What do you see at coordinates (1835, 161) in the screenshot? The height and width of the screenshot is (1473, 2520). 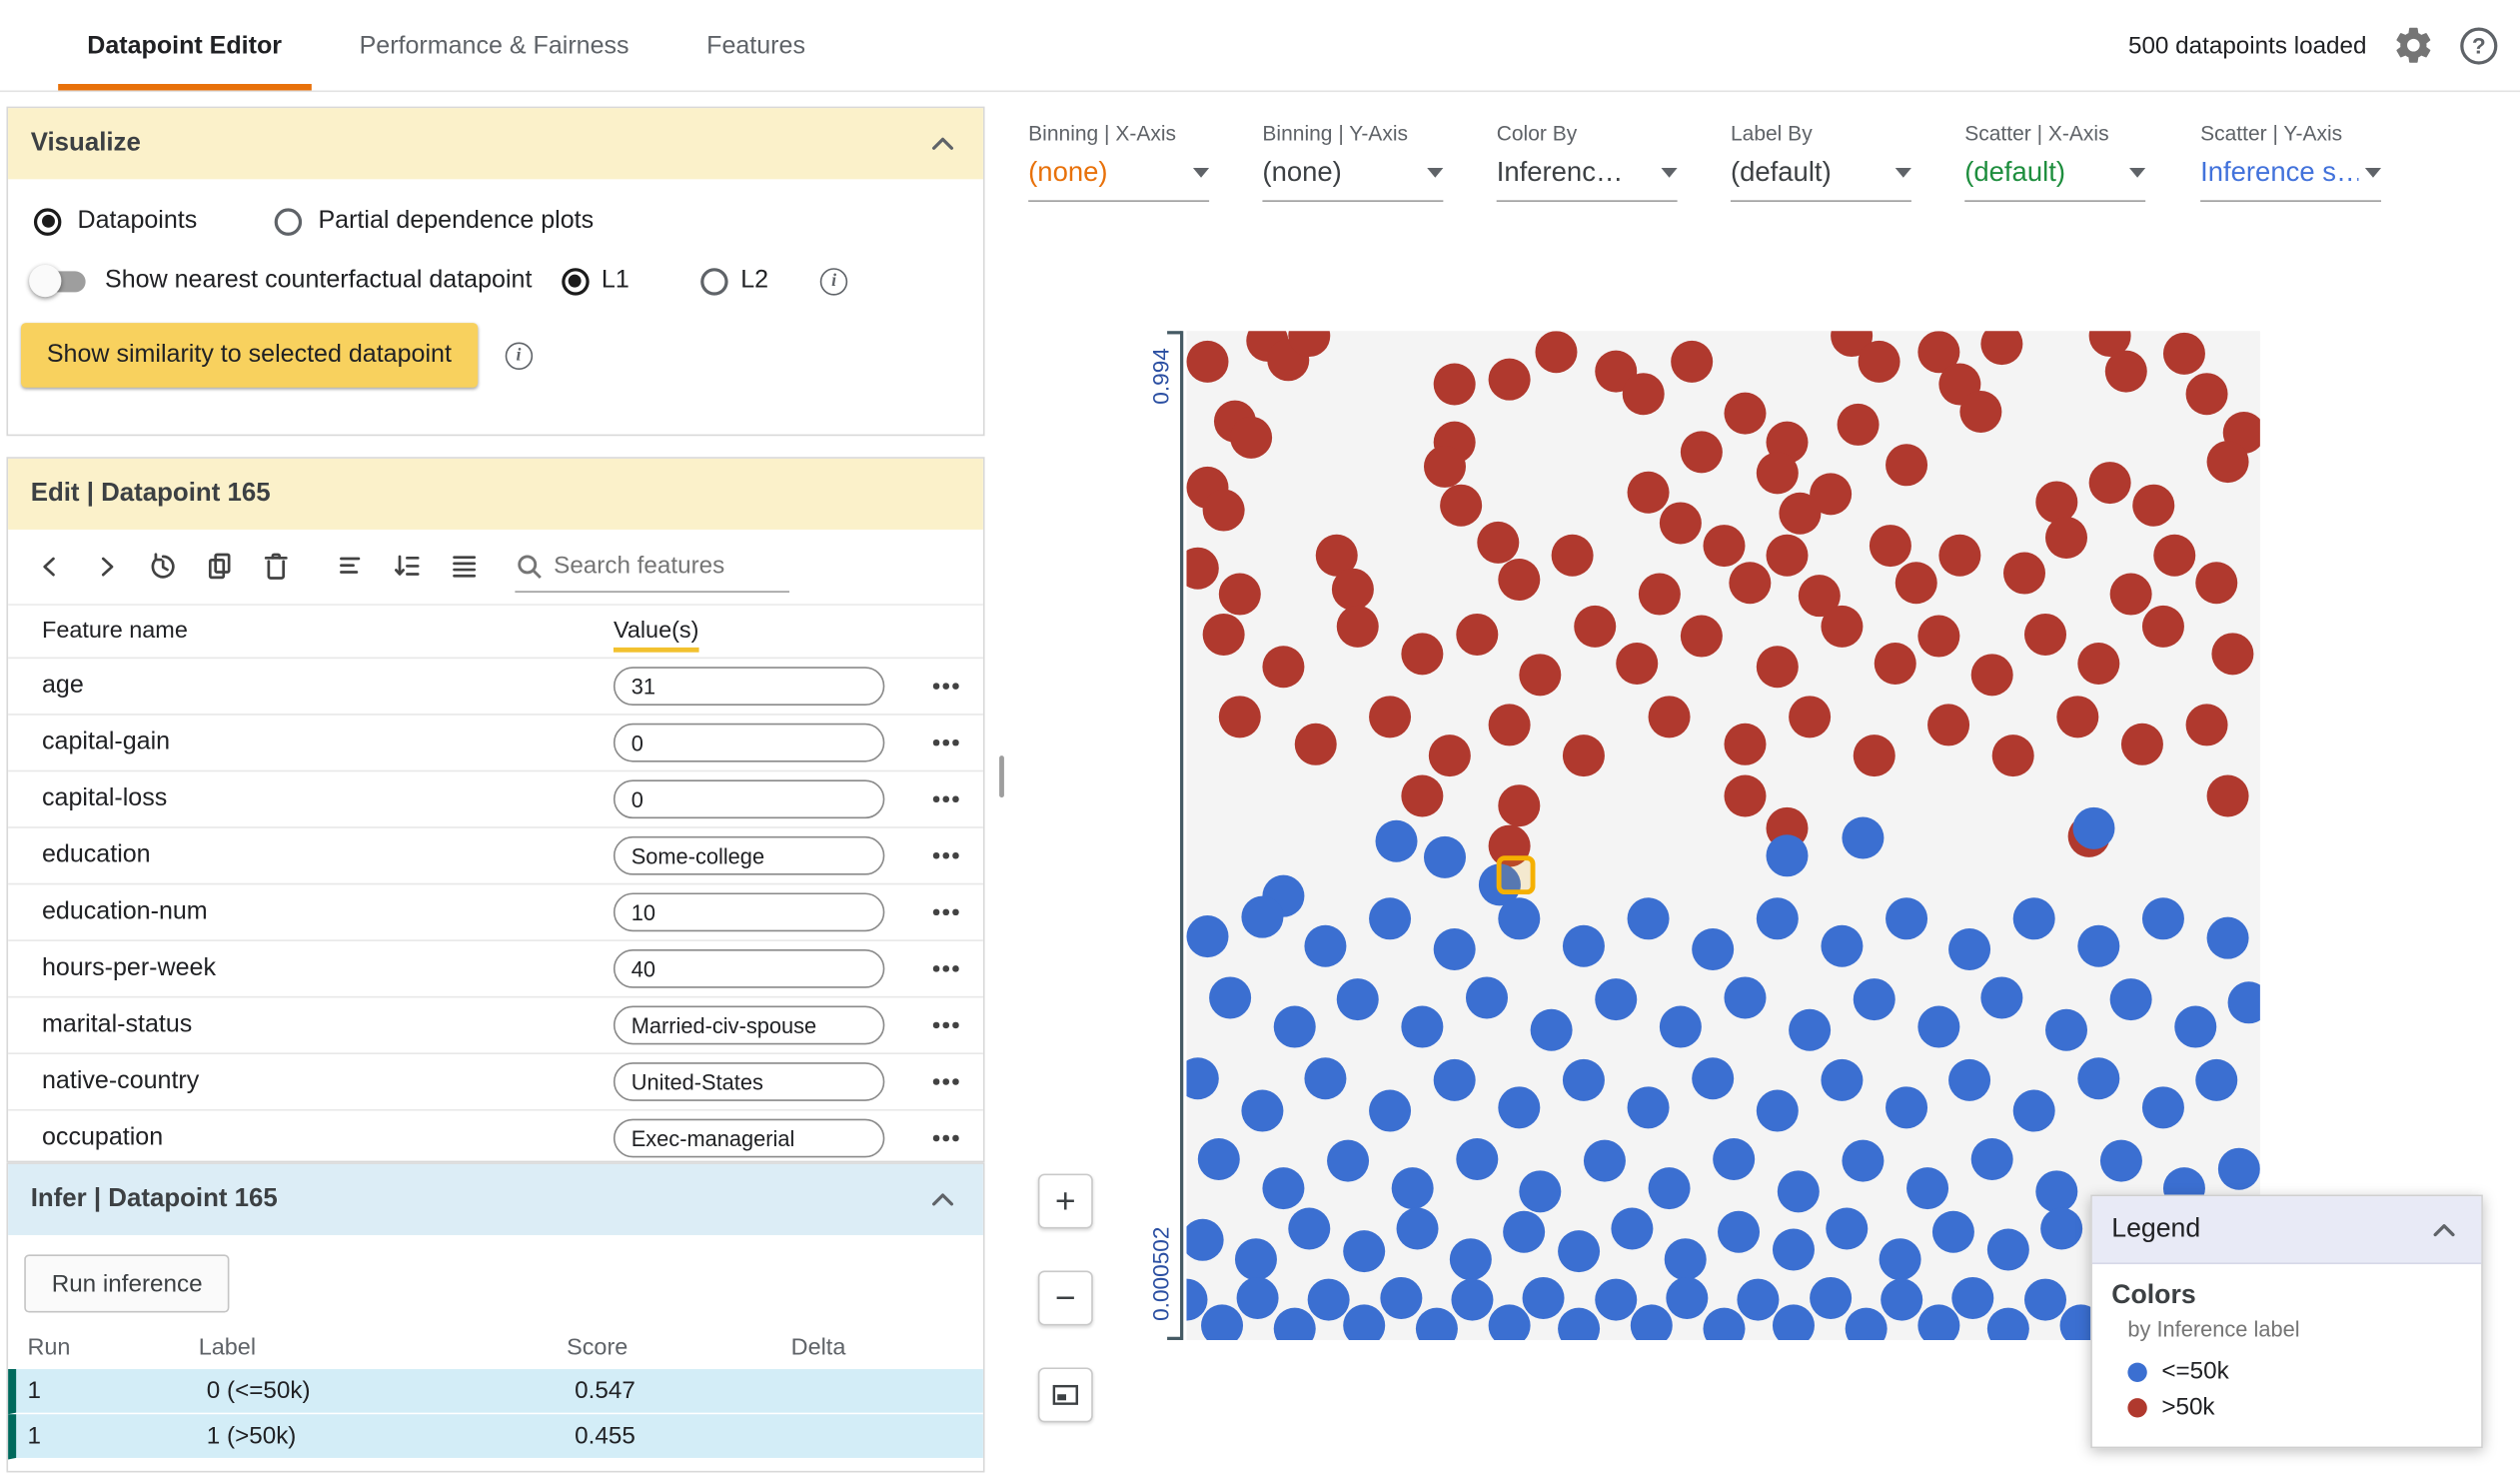 I see `control-label-by: Label By (default)` at bounding box center [1835, 161].